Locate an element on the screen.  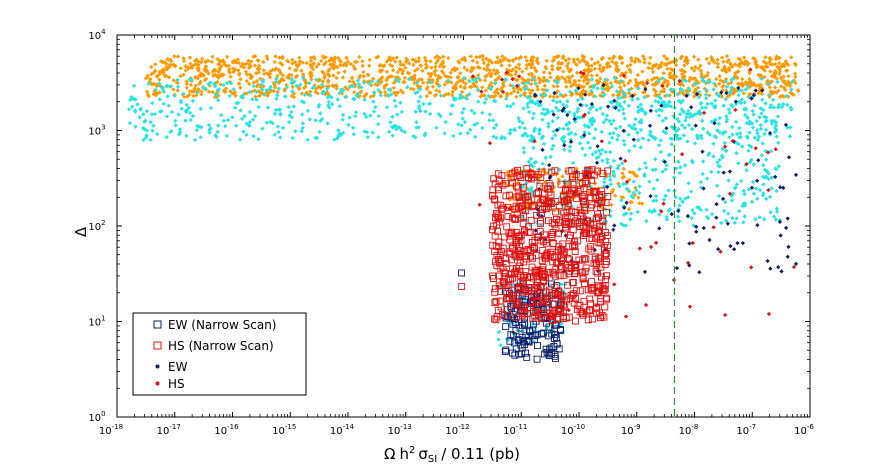
x-tick-label: 10-16 is located at coordinates (226, 430).